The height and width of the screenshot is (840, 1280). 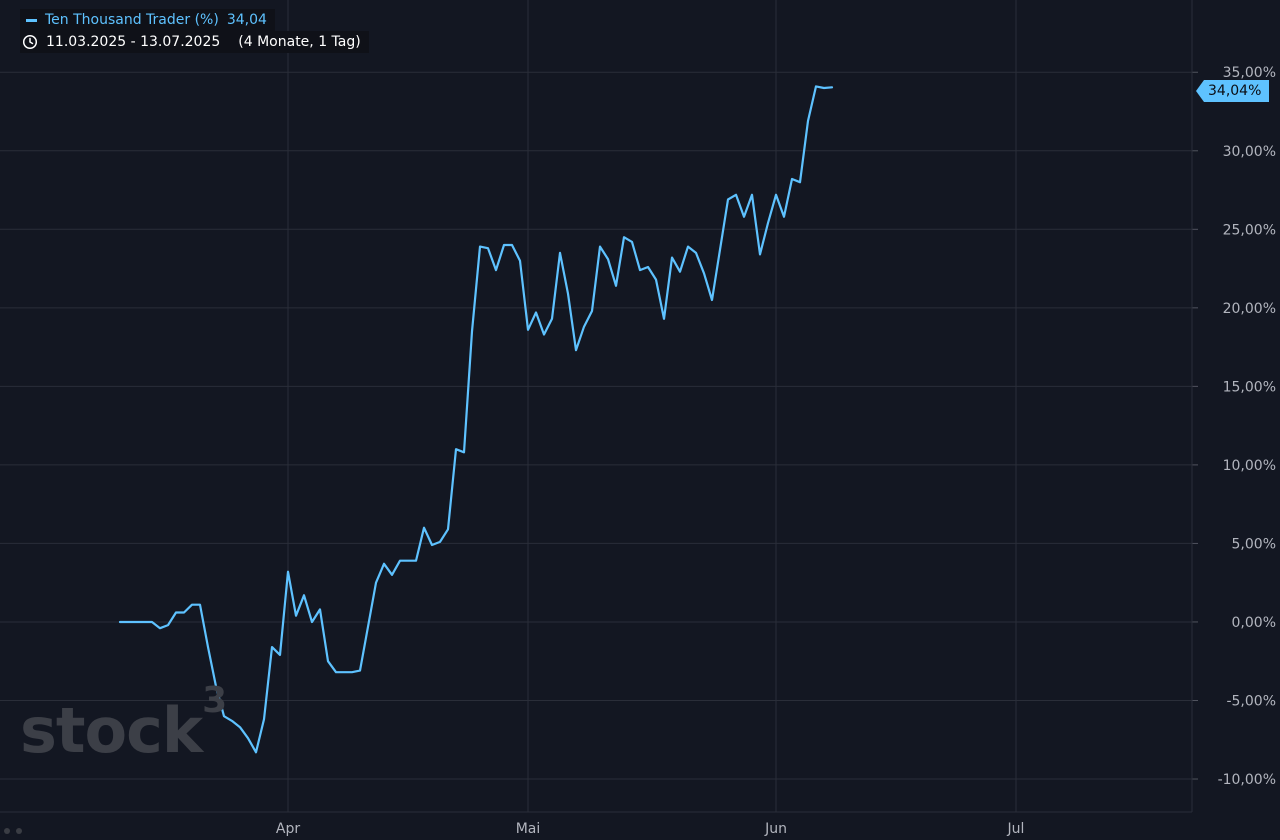 I want to click on y-tick-label: -5,00%, so click(x=1251, y=701).